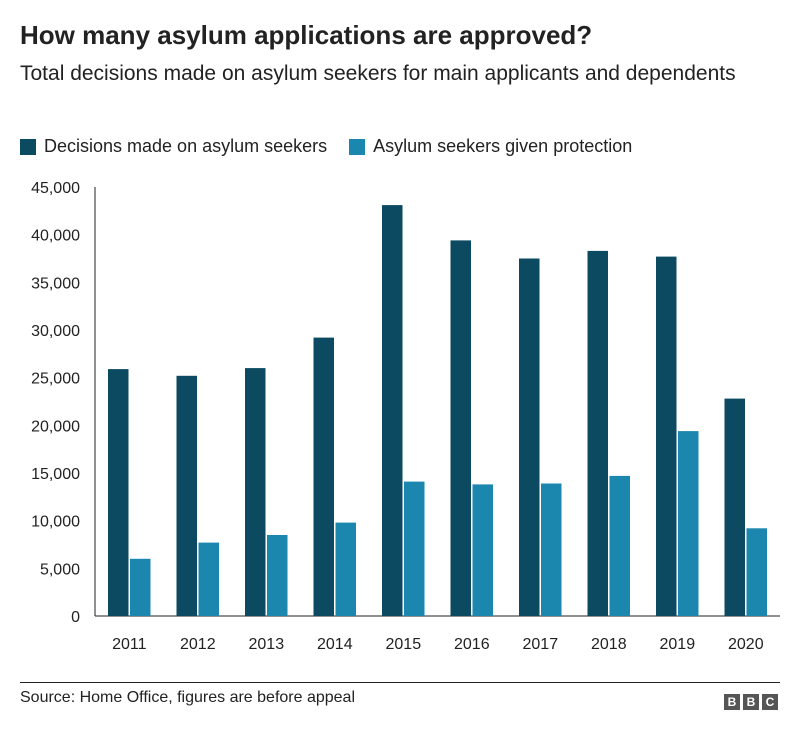  I want to click on y-tick-label: 45,000, so click(55, 188).